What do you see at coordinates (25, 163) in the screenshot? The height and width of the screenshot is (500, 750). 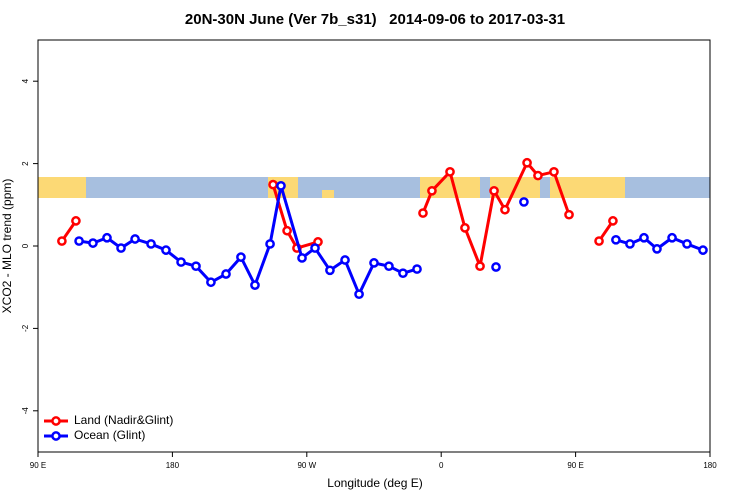 I see `y-tick-label: 2` at bounding box center [25, 163].